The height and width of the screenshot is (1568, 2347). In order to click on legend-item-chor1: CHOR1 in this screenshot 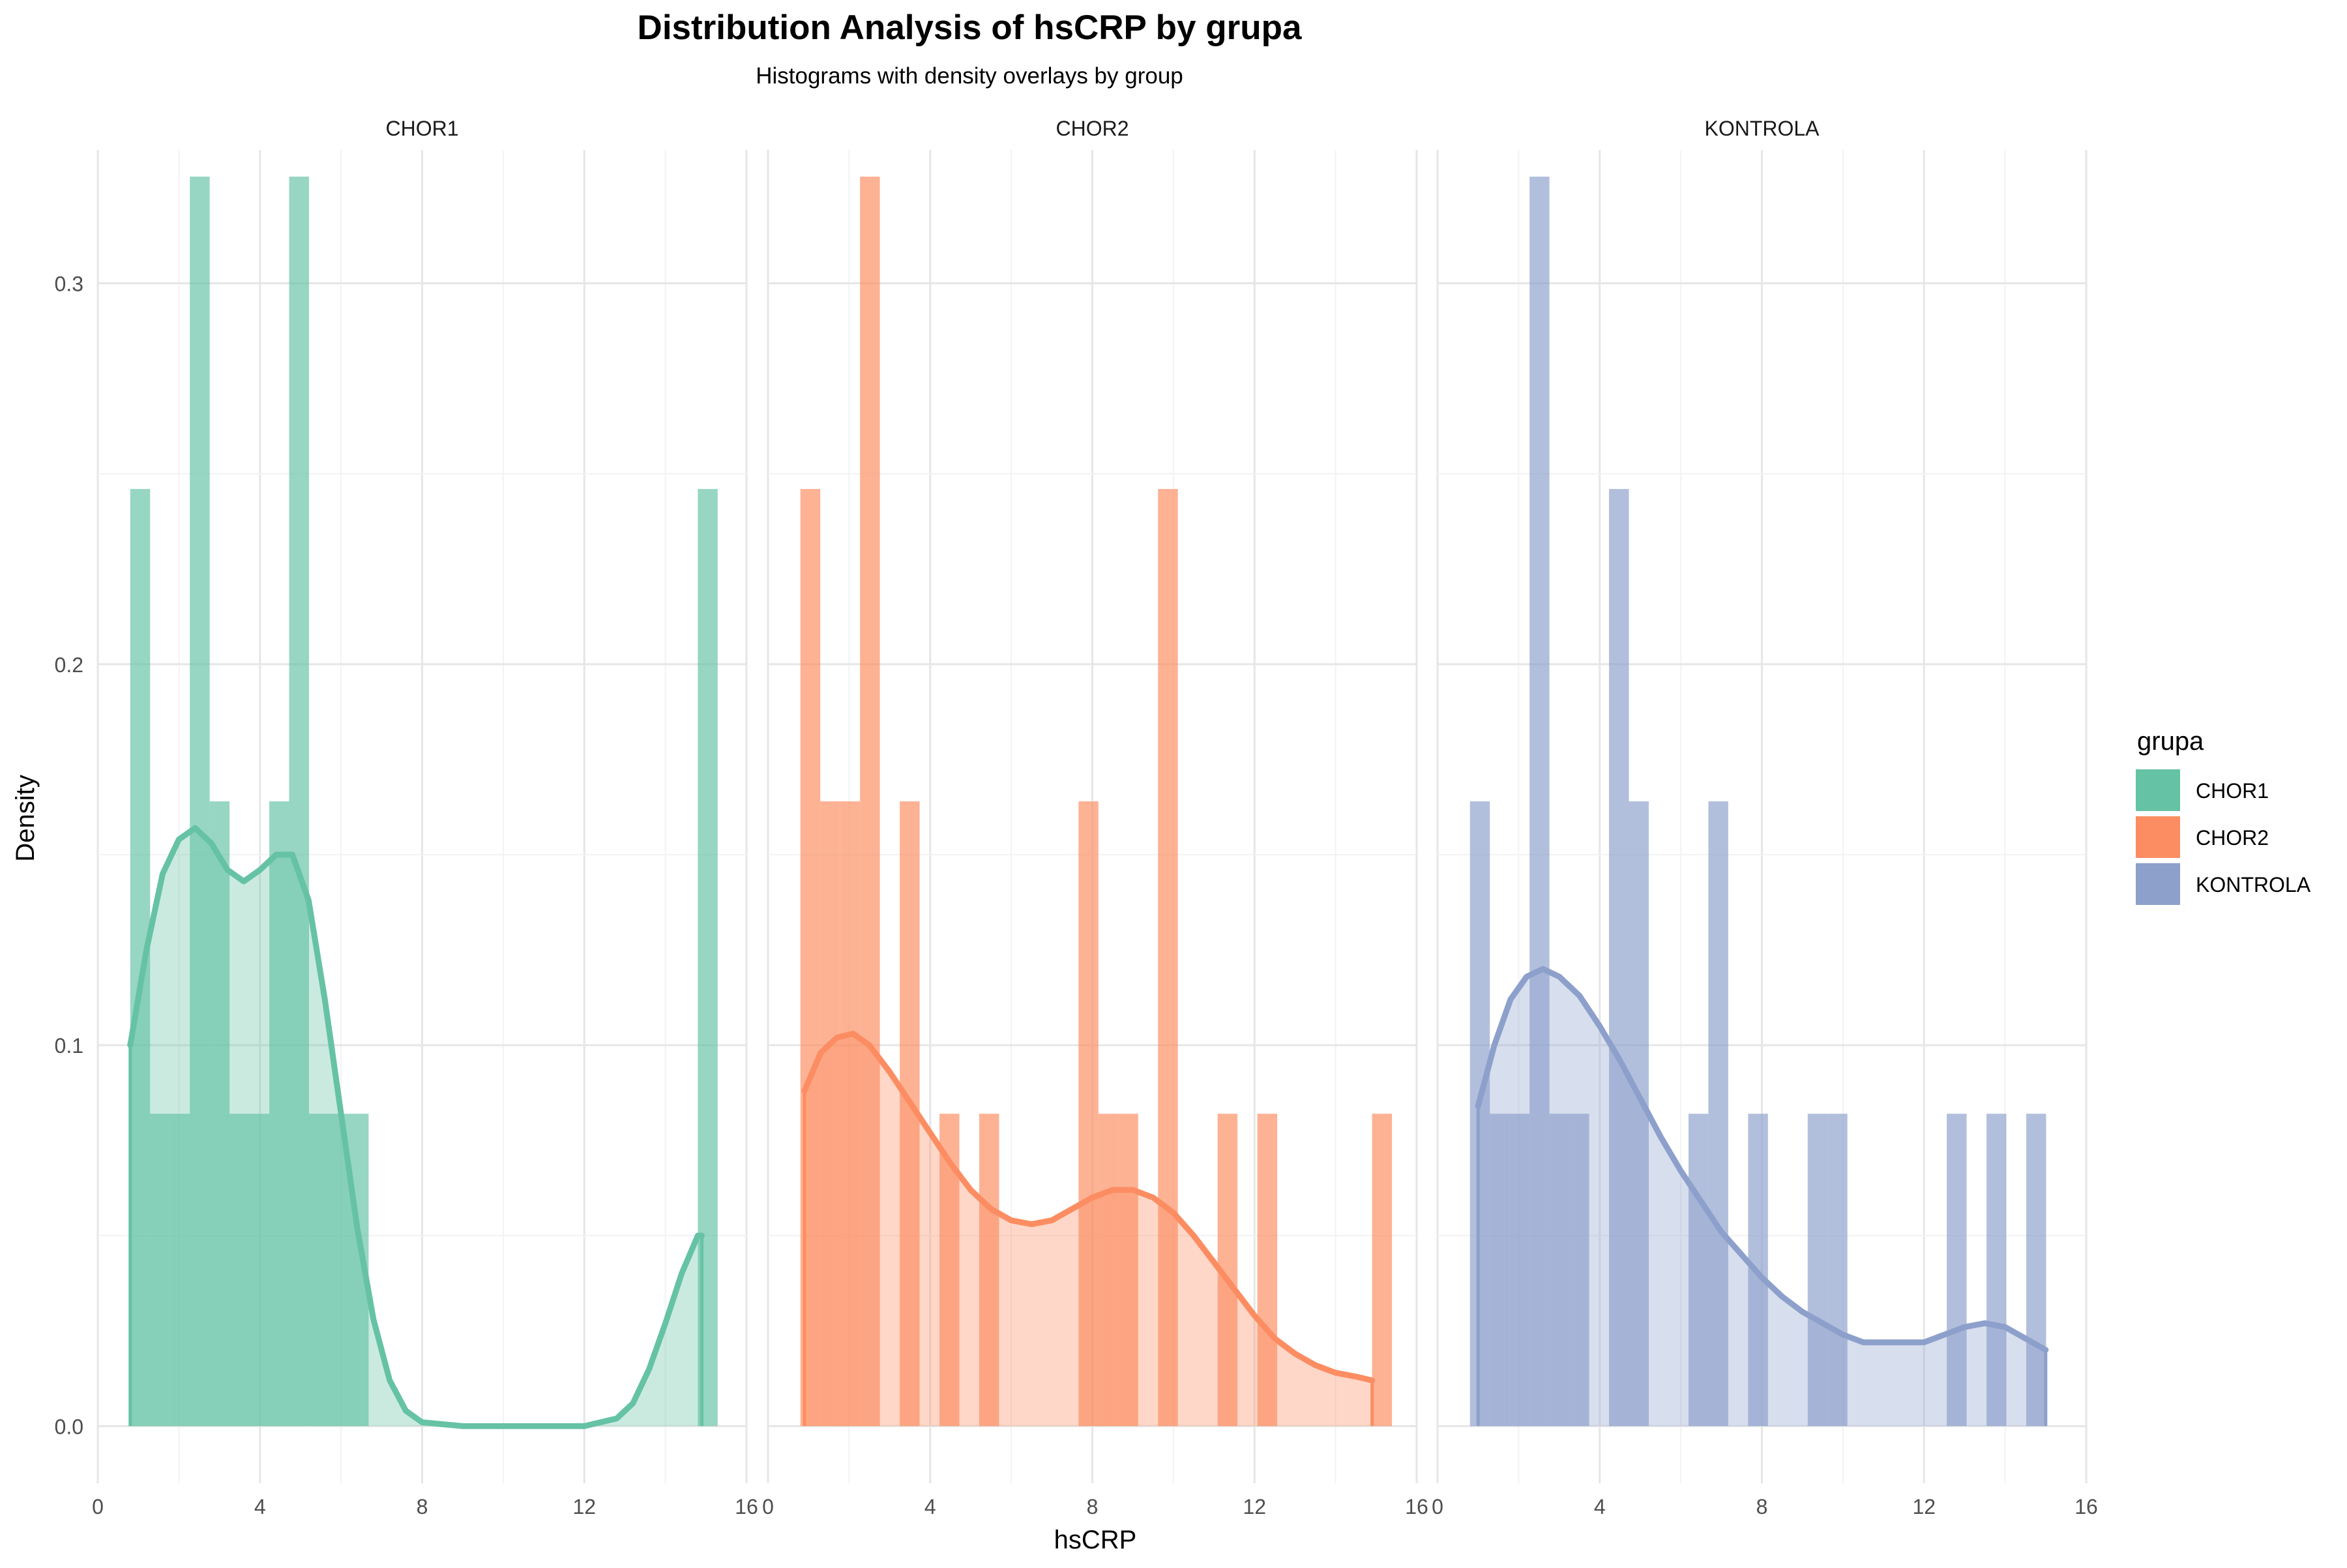, I will do `click(2202, 790)`.